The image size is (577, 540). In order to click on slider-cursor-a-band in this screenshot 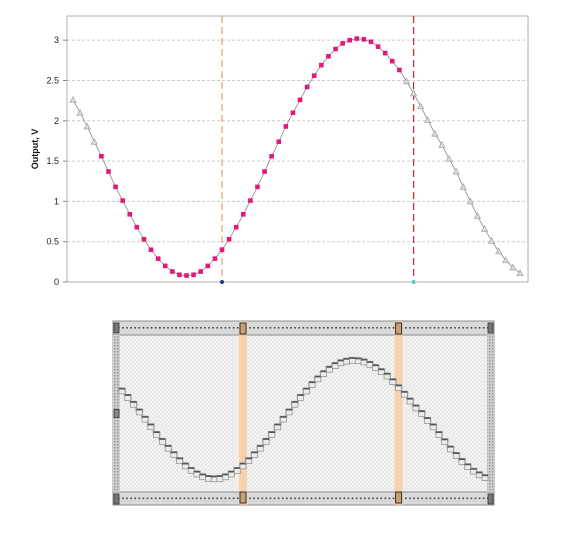, I will do `click(243, 413)`.